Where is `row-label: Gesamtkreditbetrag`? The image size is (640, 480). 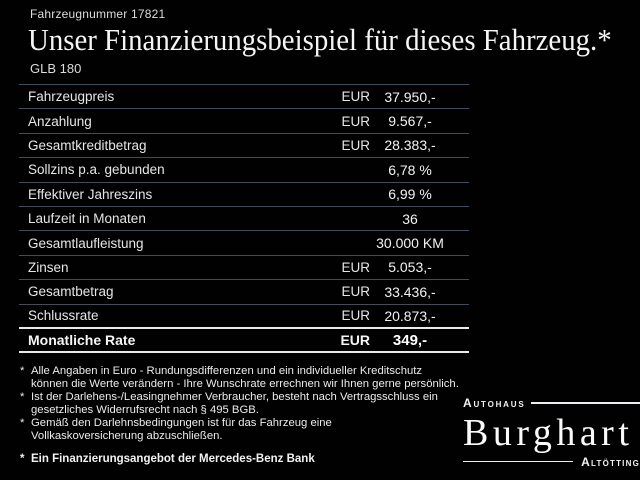 row-label: Gesamtkreditbetrag is located at coordinates (87, 145).